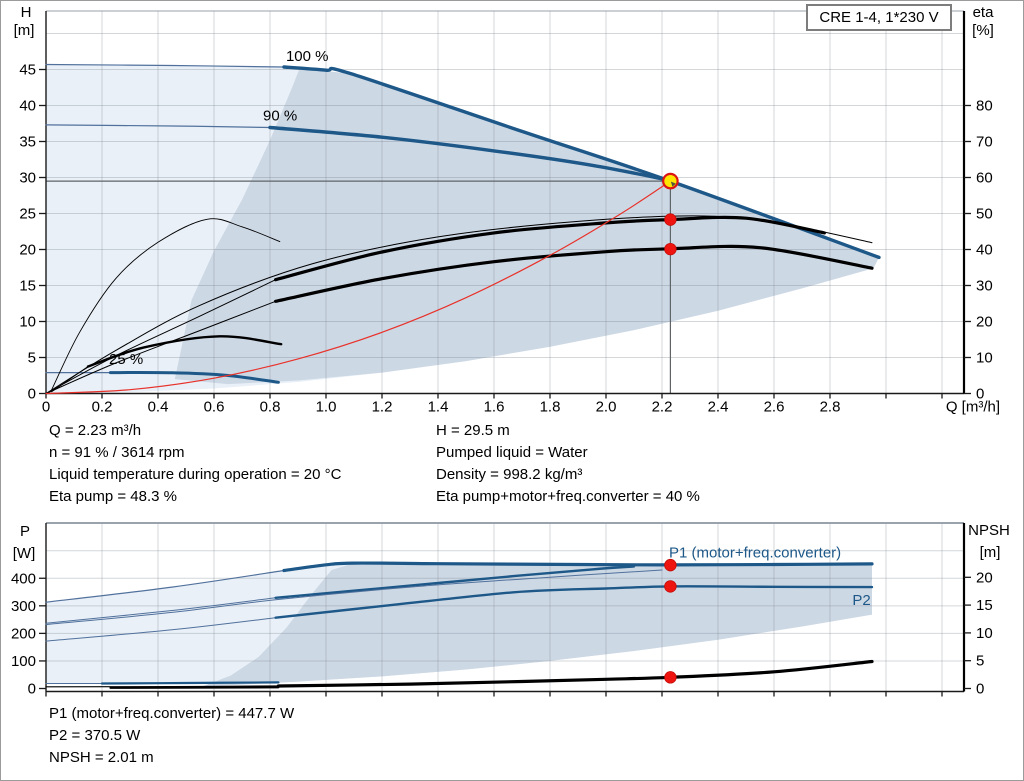  Describe the element at coordinates (670, 586) in the screenshot. I see `p2-point-marker` at that location.